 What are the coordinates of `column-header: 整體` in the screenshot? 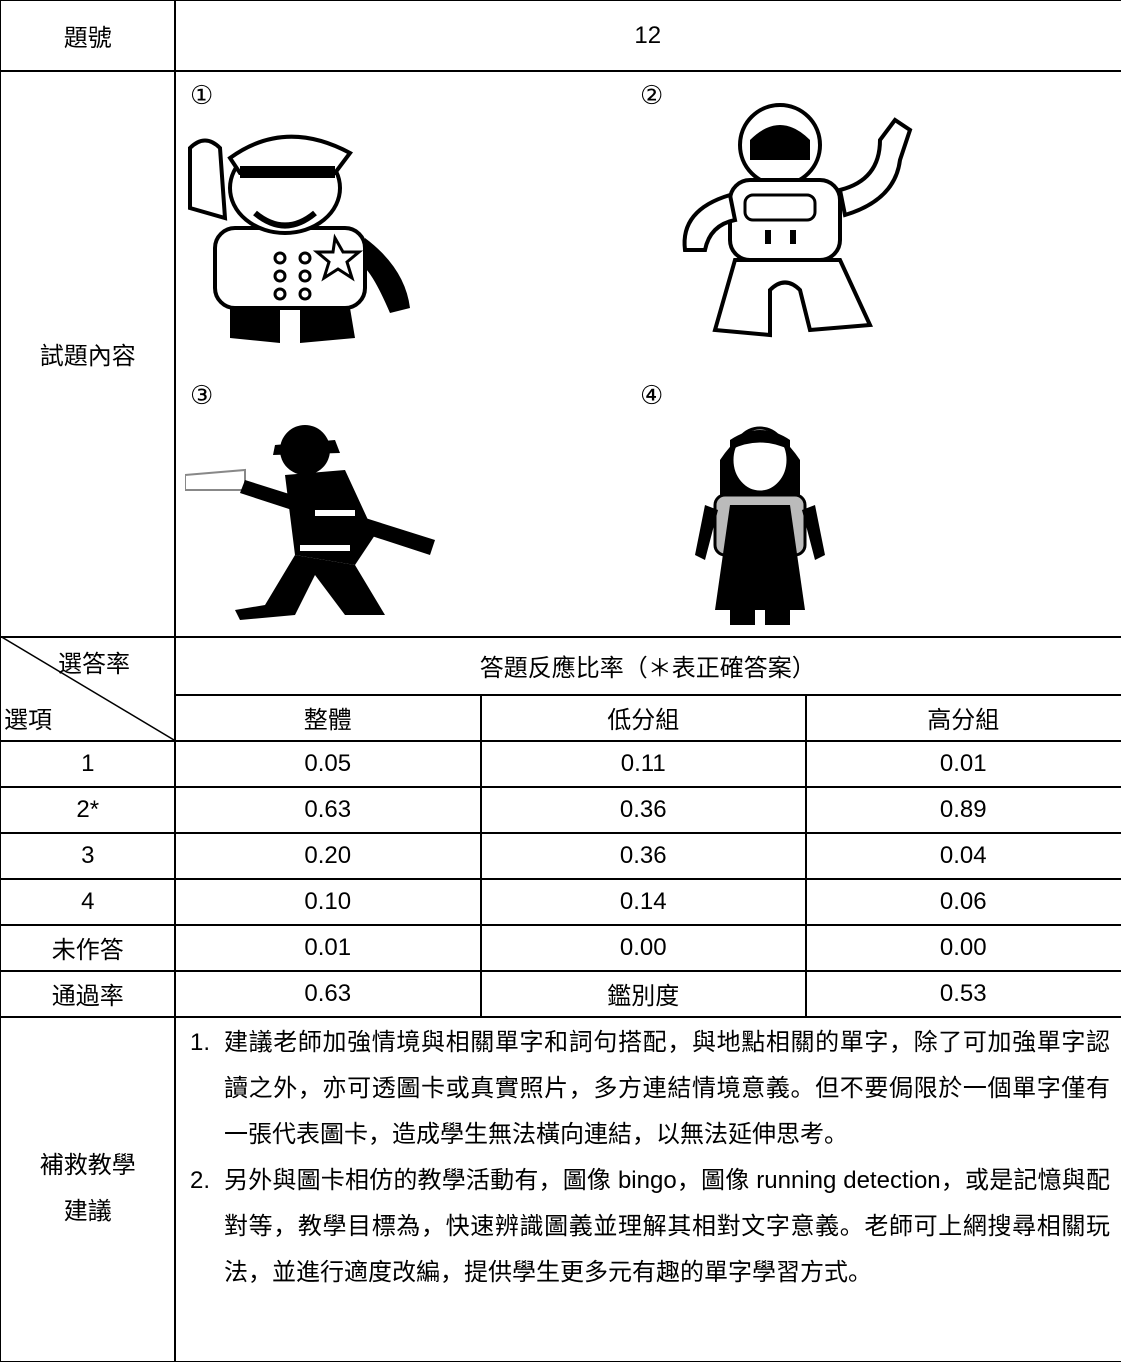 It's located at (328, 718).